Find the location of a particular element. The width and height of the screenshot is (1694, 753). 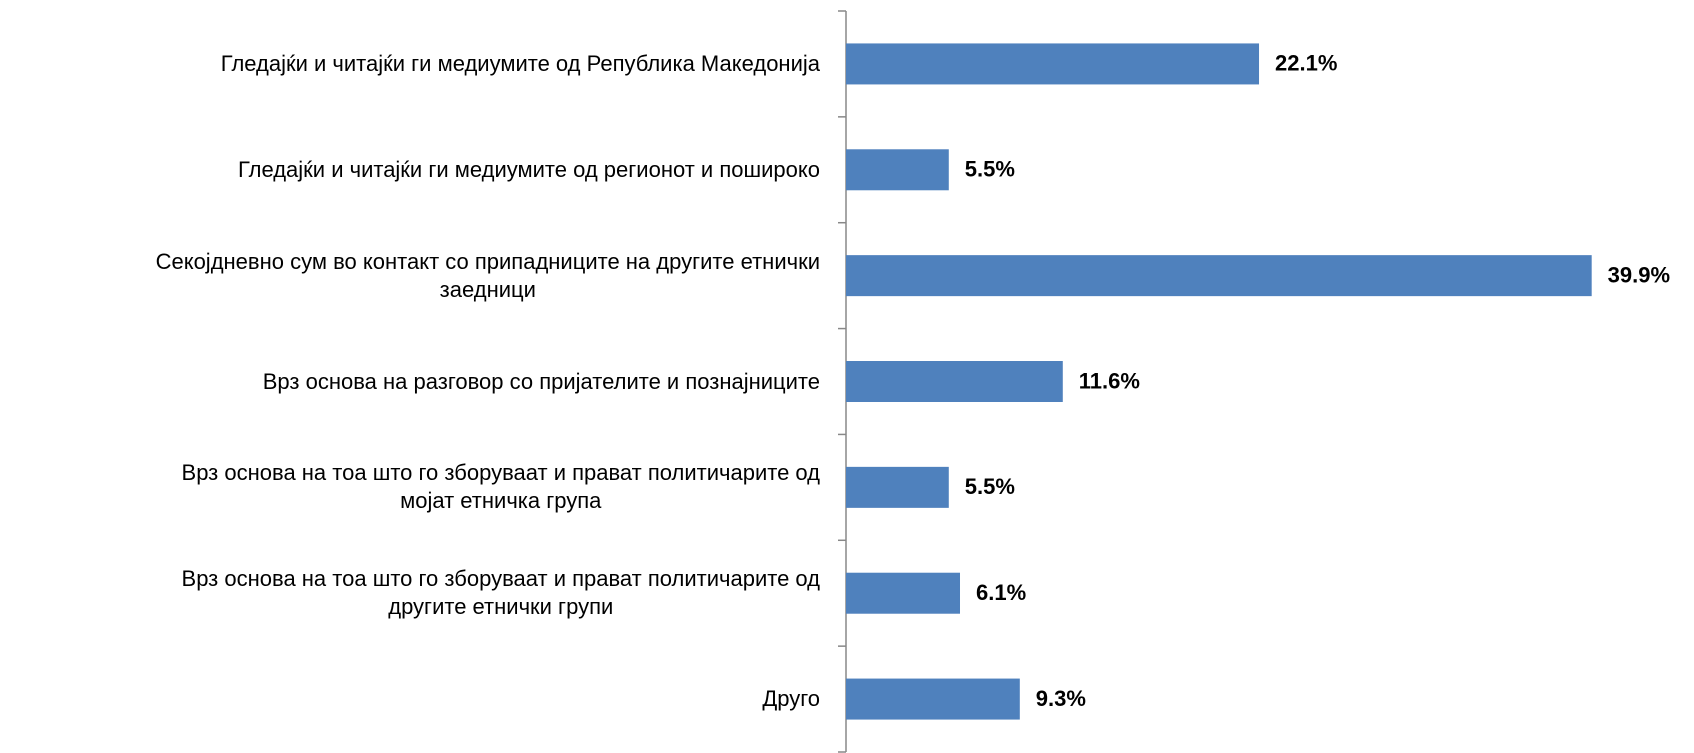

value-label: 22.1% is located at coordinates (1306, 63).